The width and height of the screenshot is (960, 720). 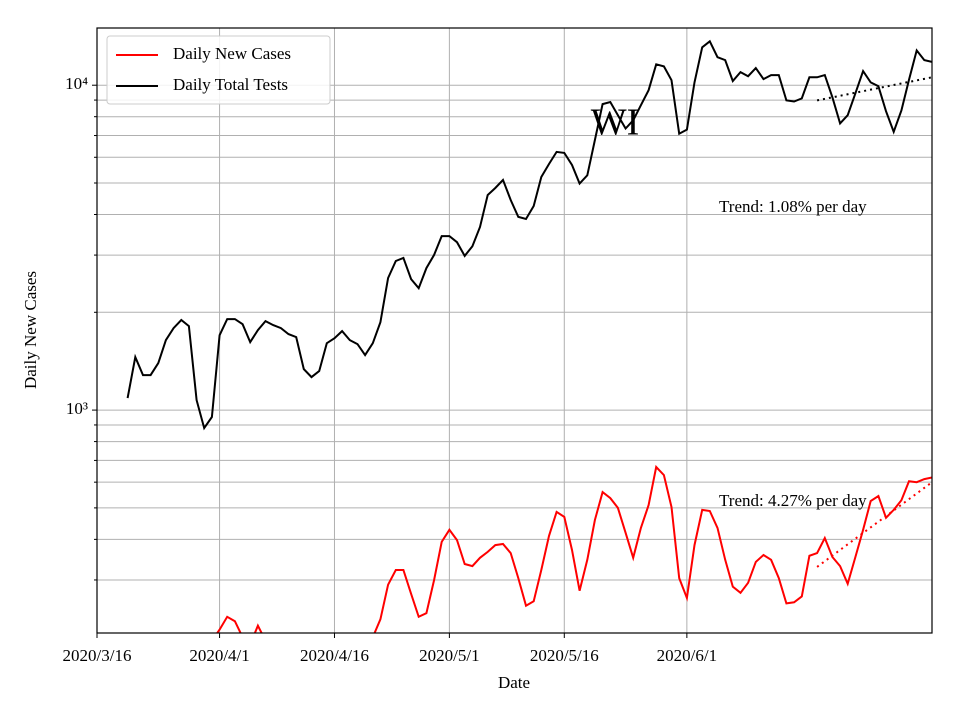 What do you see at coordinates (76, 83) in the screenshot?
I see `y-tick-label: 10⁴` at bounding box center [76, 83].